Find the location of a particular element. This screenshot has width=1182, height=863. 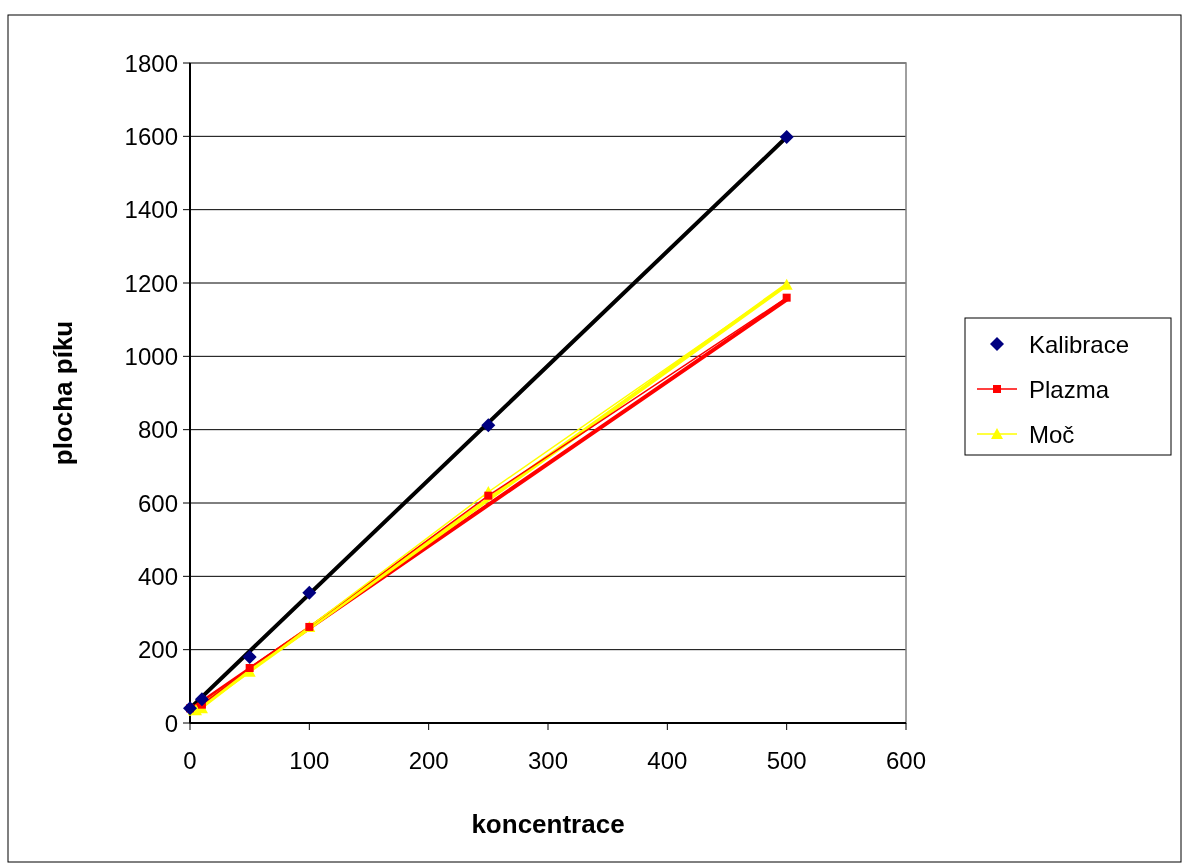

y-tick-label: 1200 is located at coordinates (151, 283).